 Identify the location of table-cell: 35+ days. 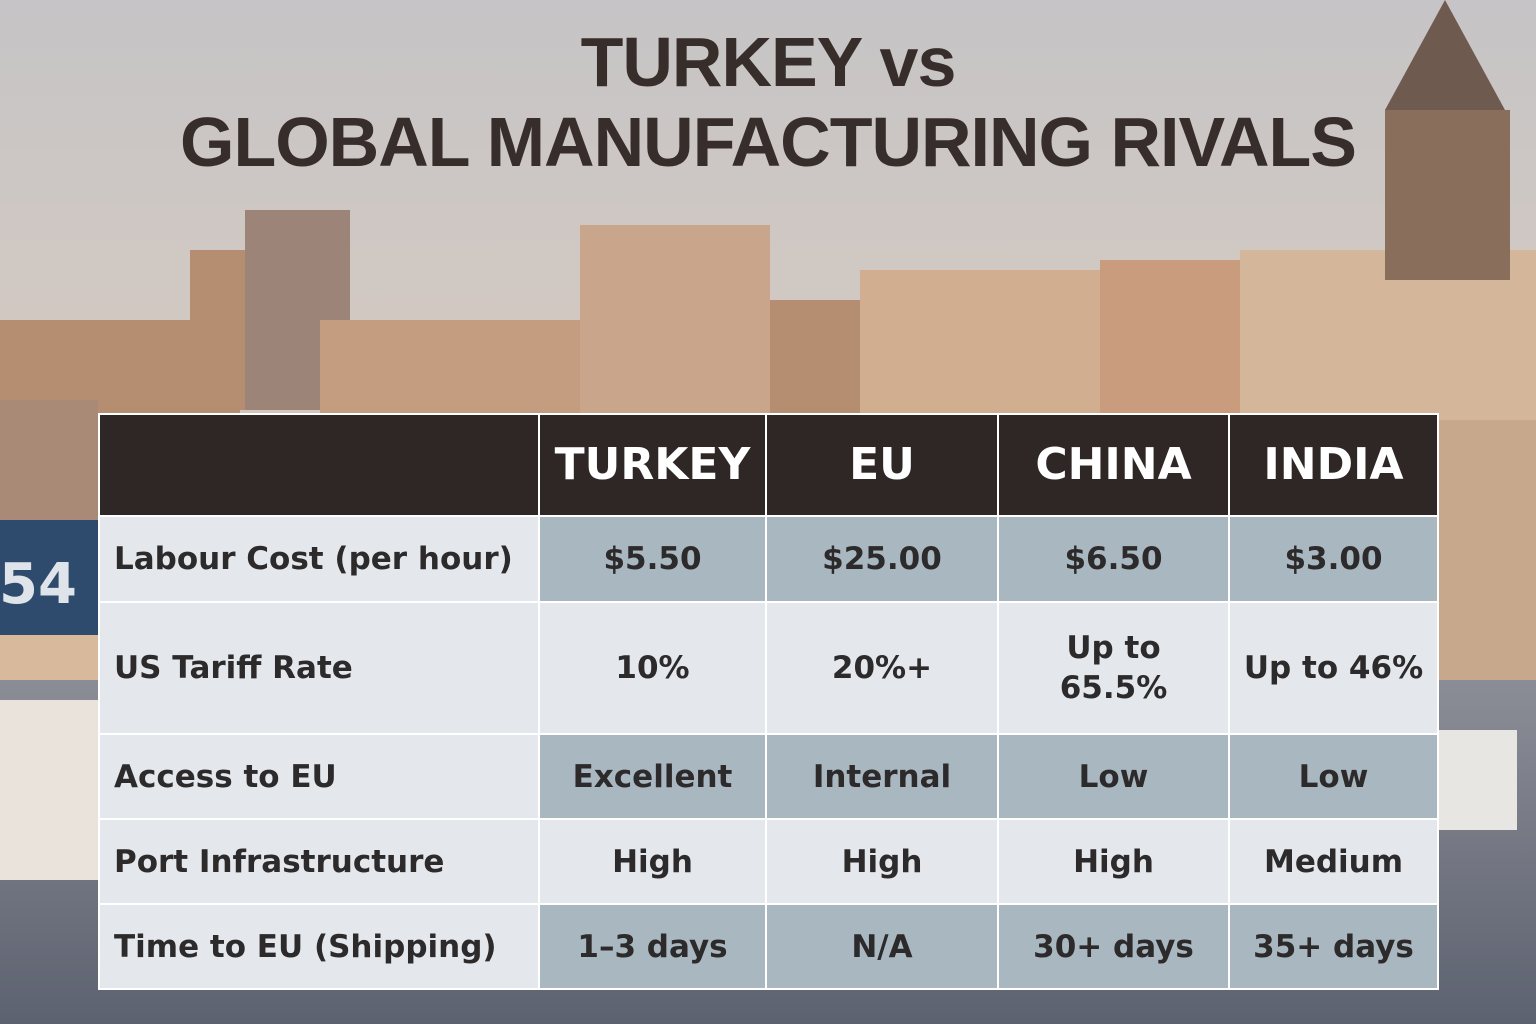
(1333, 946).